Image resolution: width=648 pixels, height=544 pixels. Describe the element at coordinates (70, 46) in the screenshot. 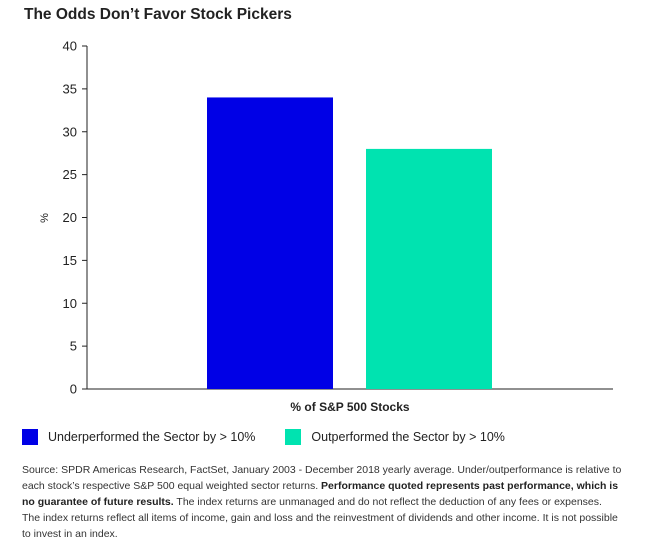

I see `y-tick-label: 40` at that location.